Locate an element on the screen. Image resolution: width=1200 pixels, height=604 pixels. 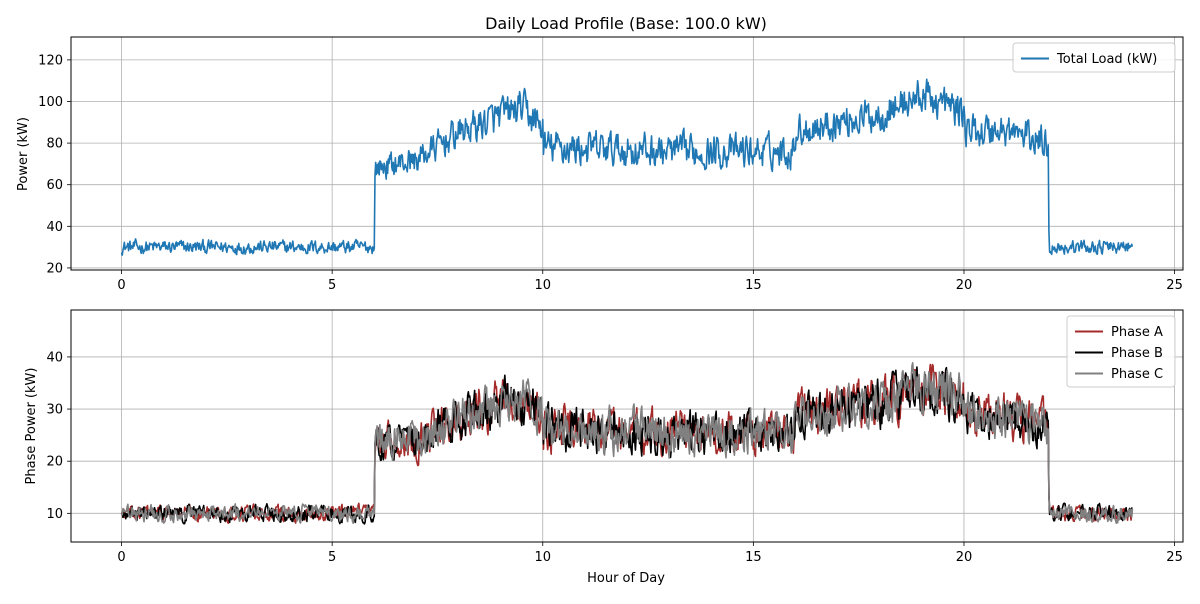
legend-label: Total Load (kW) is located at coordinates (1106, 59).